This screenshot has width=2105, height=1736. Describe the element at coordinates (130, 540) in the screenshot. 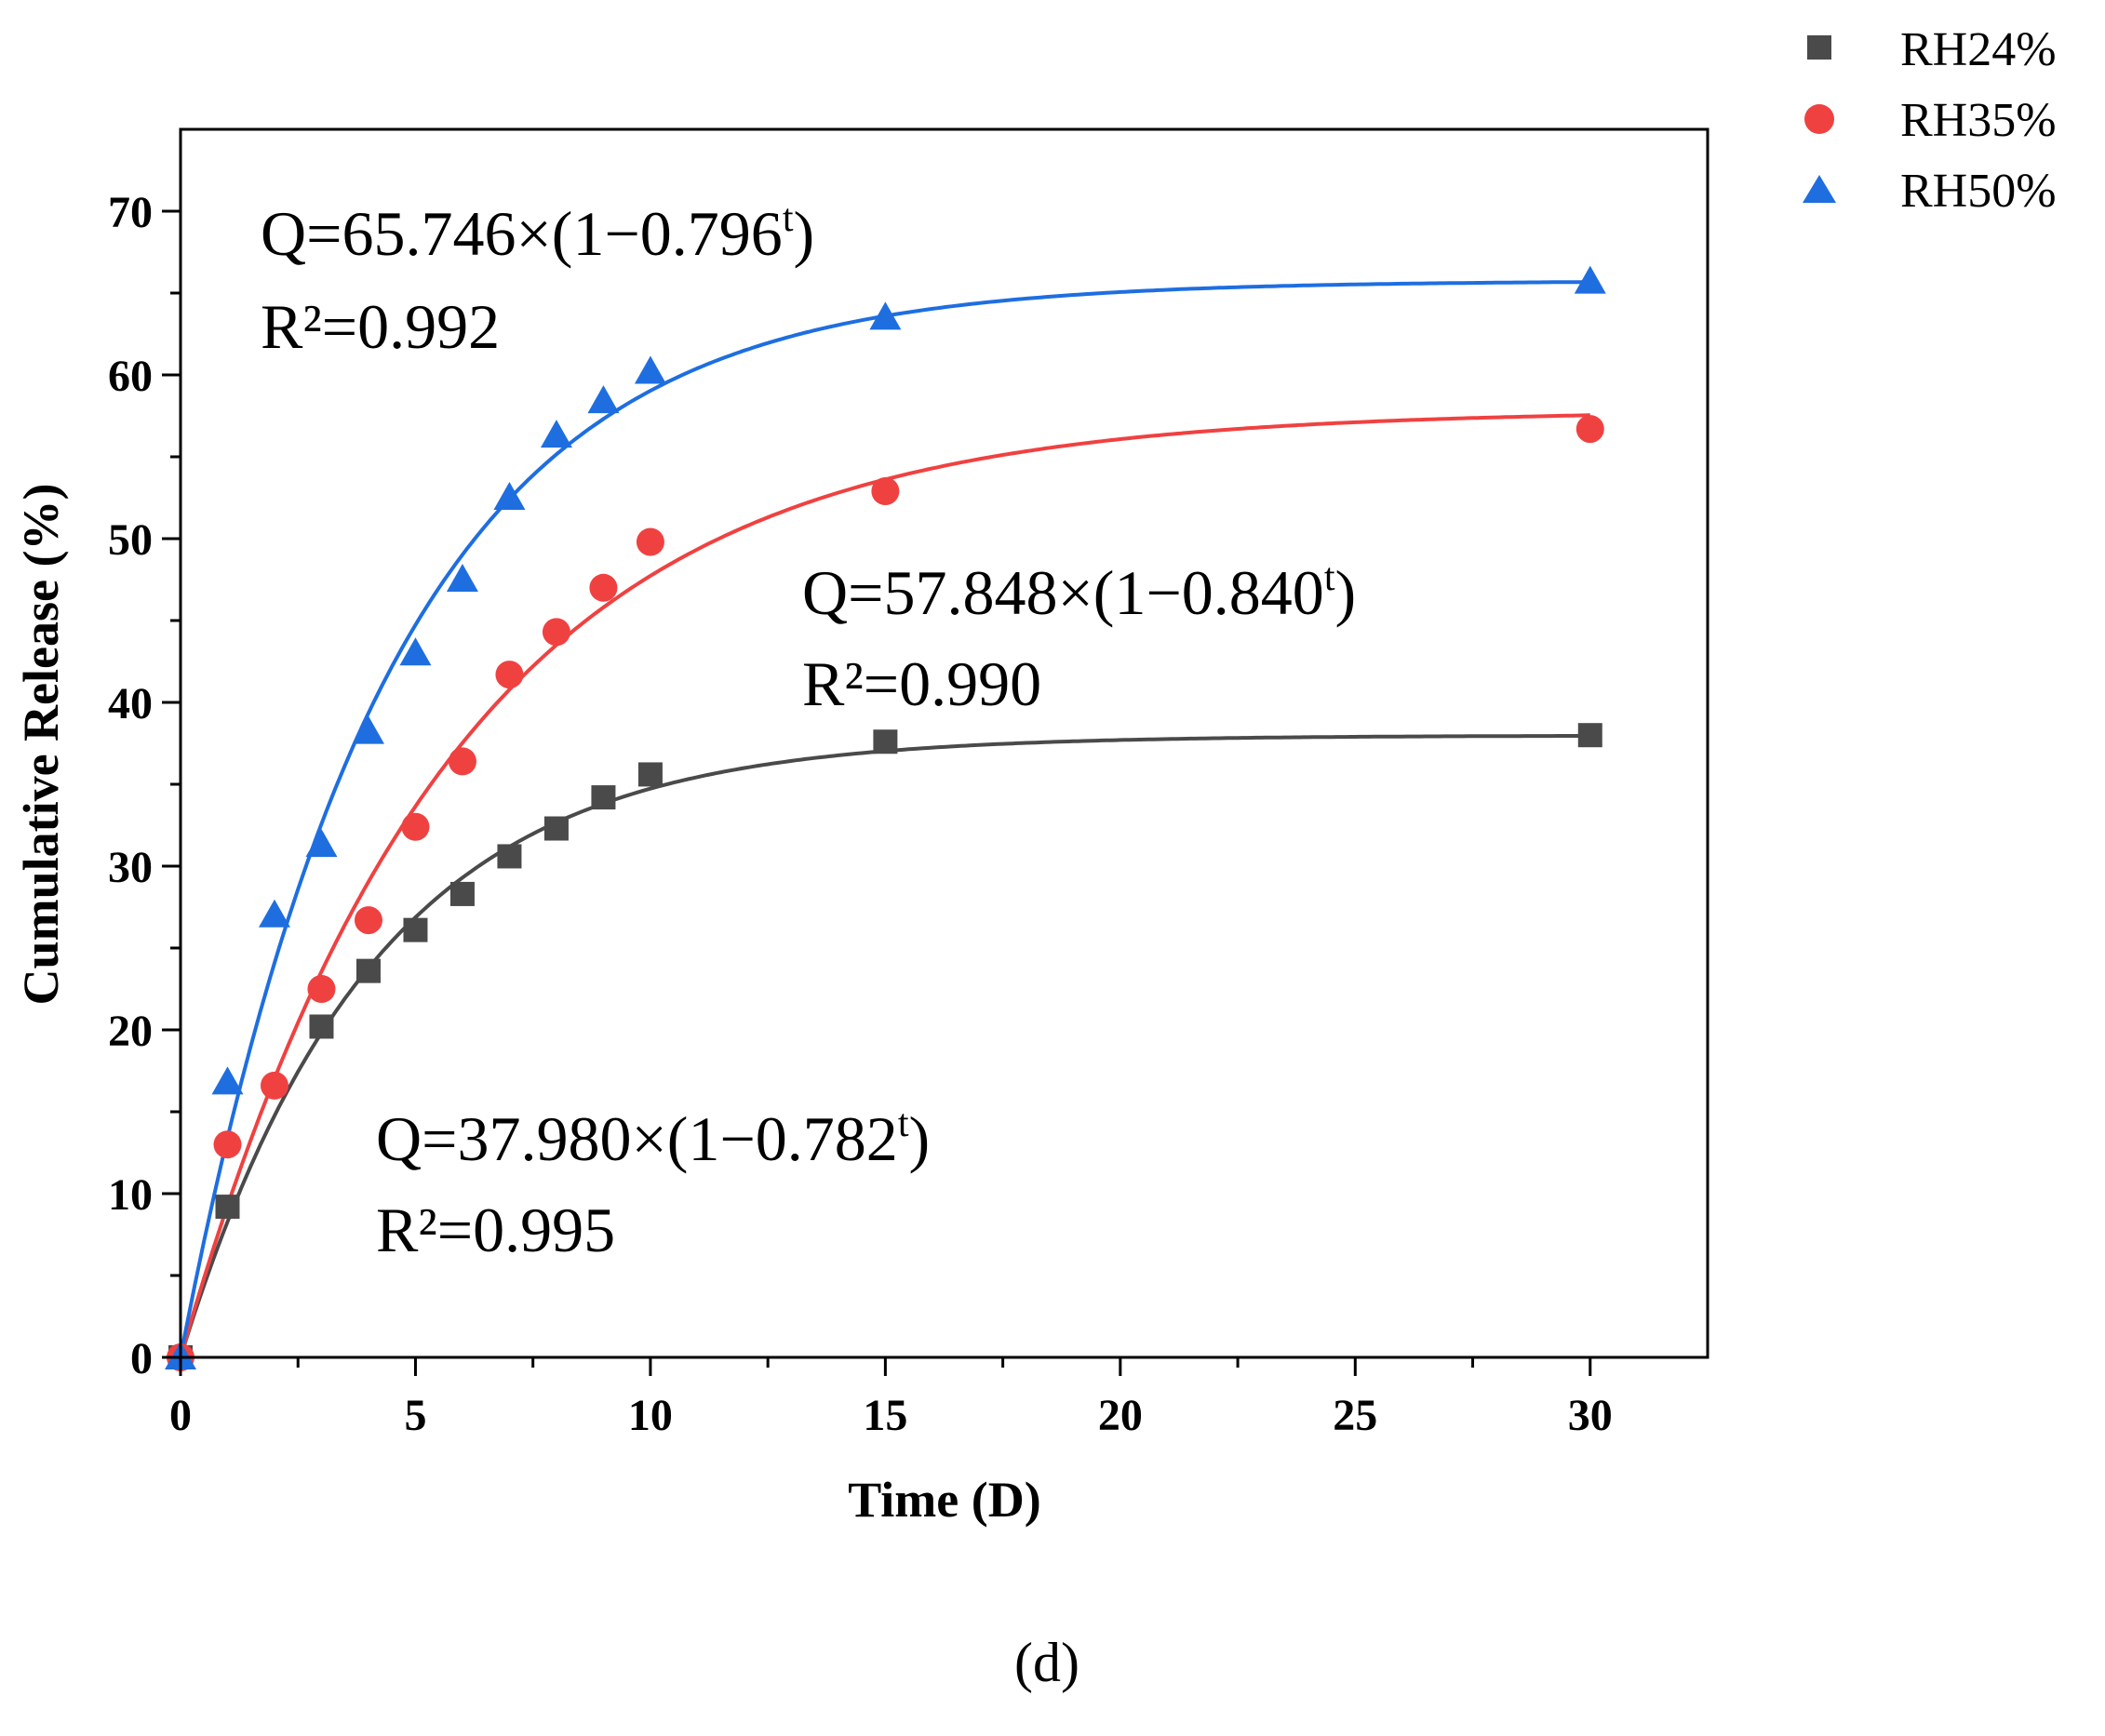

I see `y-tick-label: 50` at that location.